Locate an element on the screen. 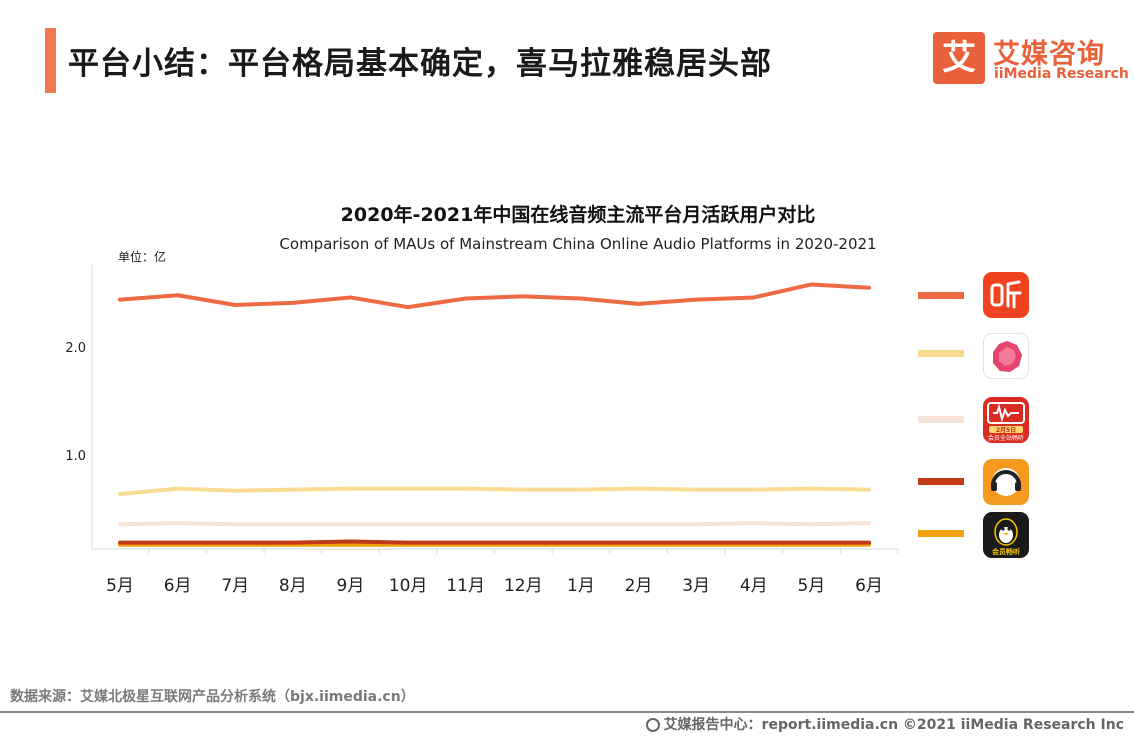 This screenshot has width=1134, height=737. qq-audio-app-icon: 会员畅听 is located at coordinates (1006, 535).